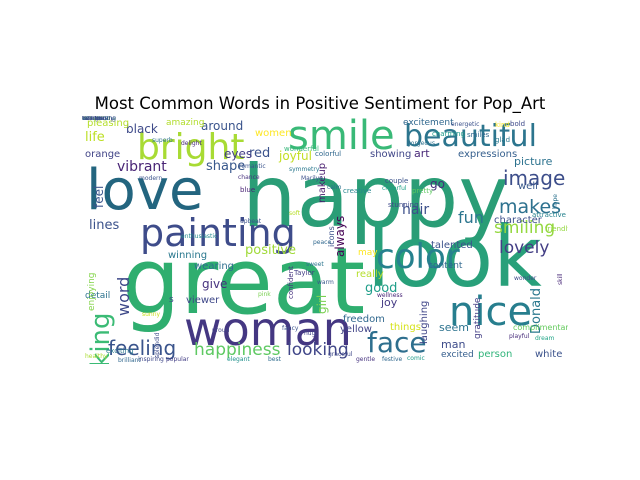 This screenshot has width=640, height=480. What do you see at coordinates (528, 186) in the screenshot?
I see `word-well: well` at bounding box center [528, 186].